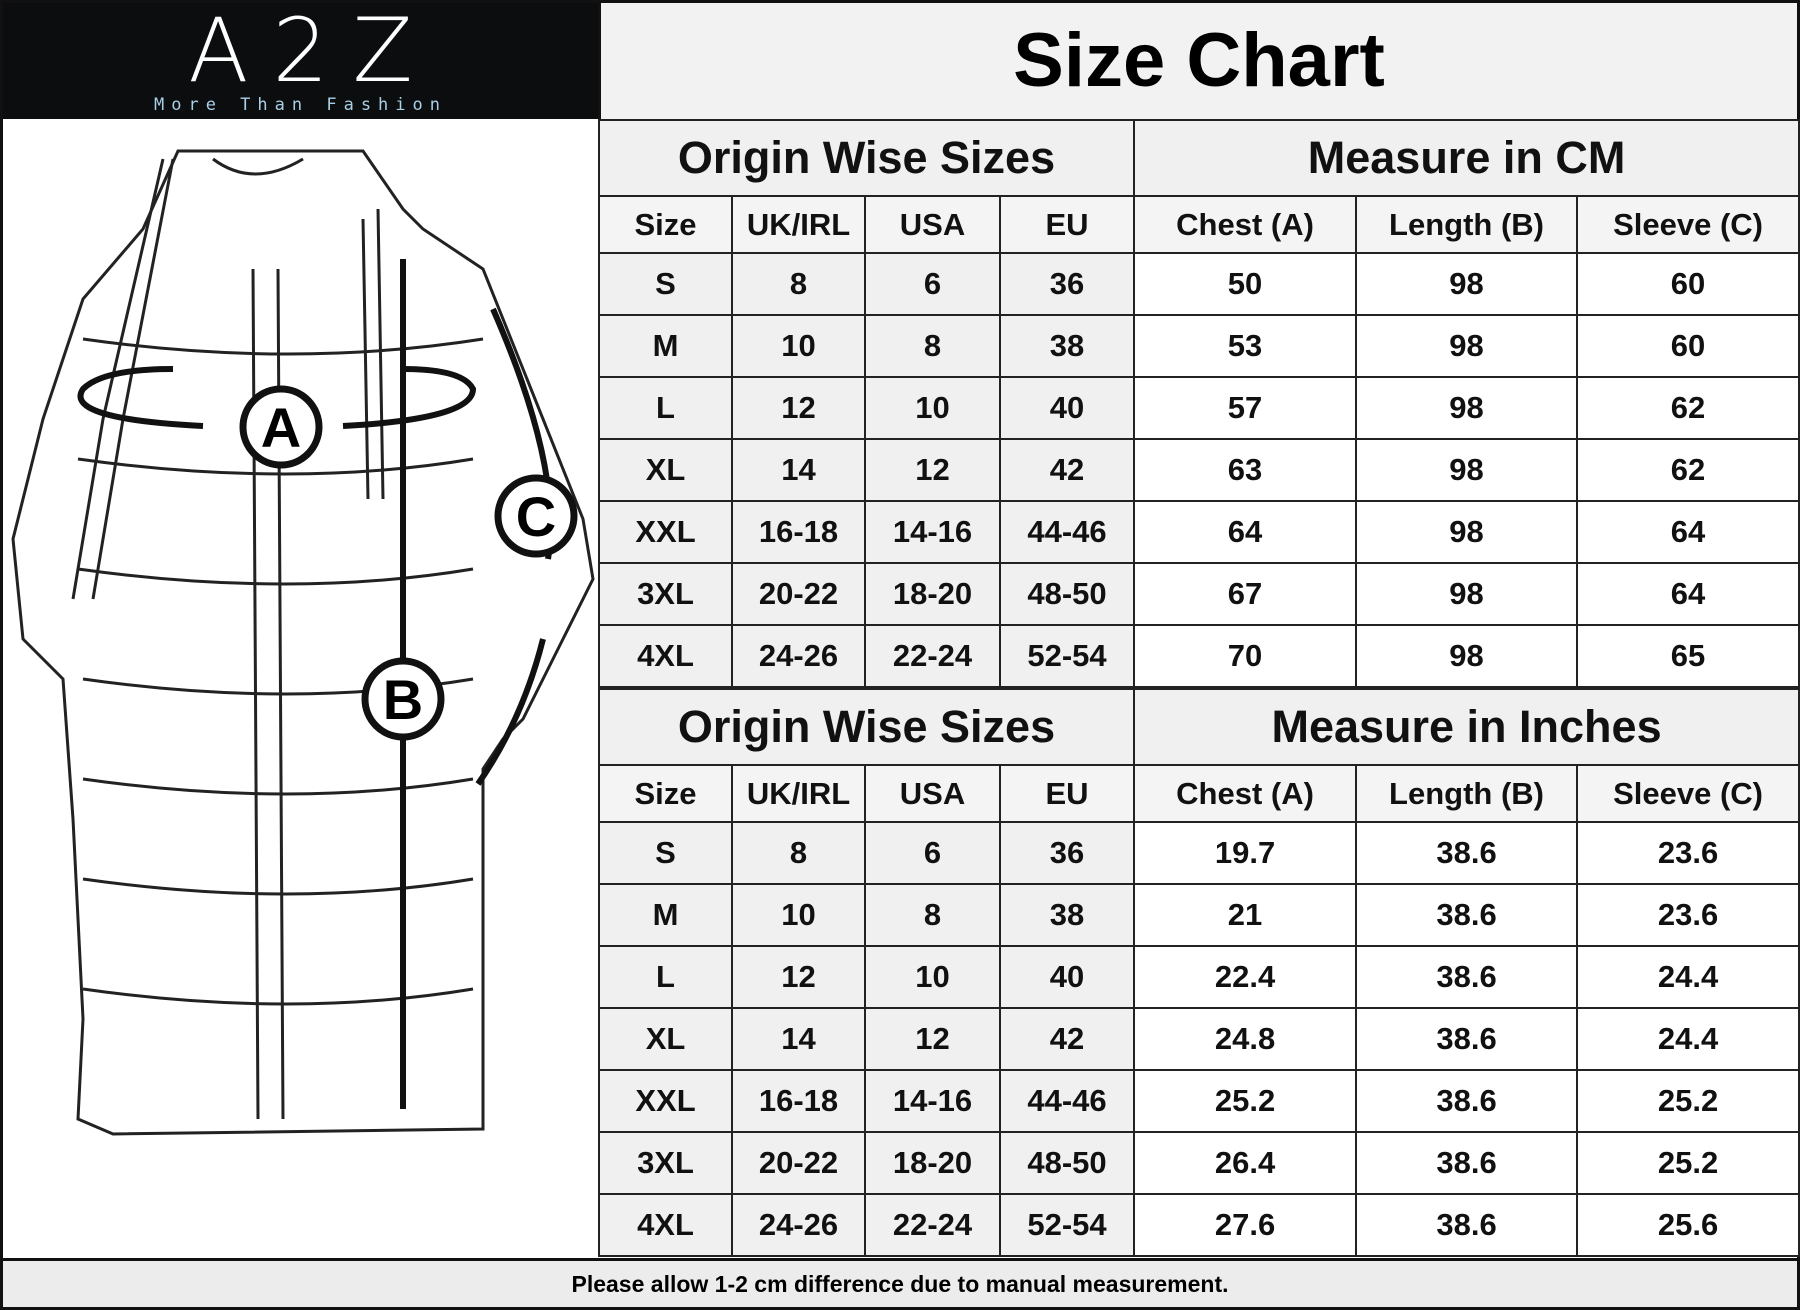 Image resolution: width=1800 pixels, height=1310 pixels. What do you see at coordinates (1067, 977) in the screenshot?
I see `table-cell: 40` at bounding box center [1067, 977].